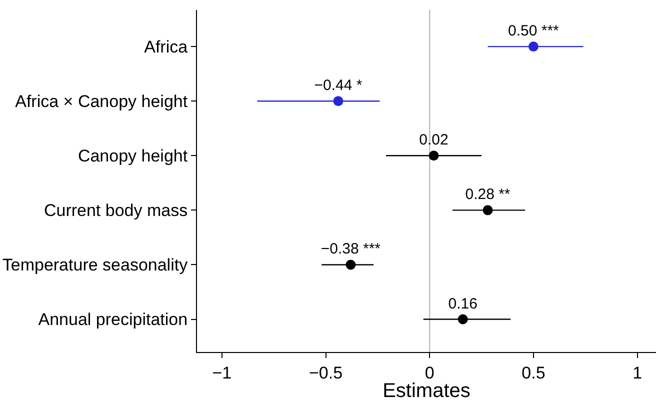  What do you see at coordinates (426, 391) in the screenshot?
I see `x-axis-title: Estimates` at bounding box center [426, 391].